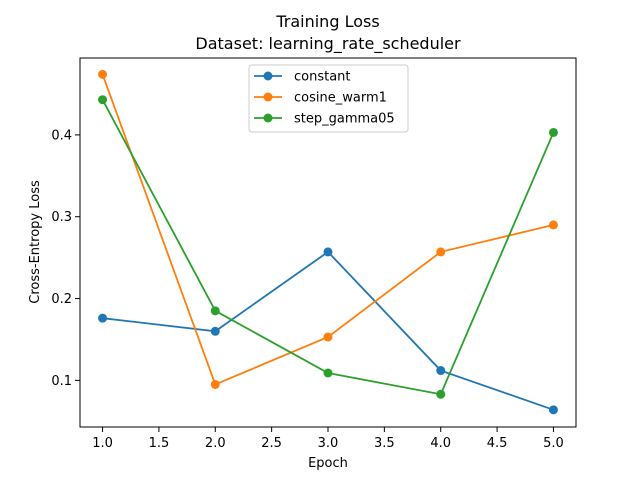 This screenshot has height=480, width=640. What do you see at coordinates (384, 443) in the screenshot?
I see `x-tick-label: 3.5` at bounding box center [384, 443].